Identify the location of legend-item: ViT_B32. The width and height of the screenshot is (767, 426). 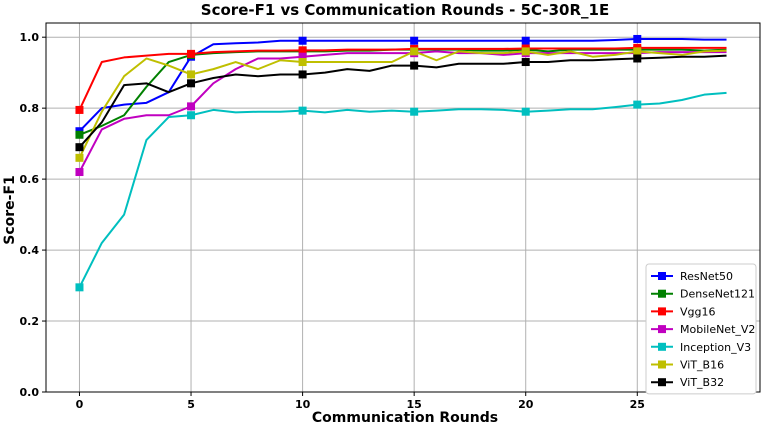
(687, 382).